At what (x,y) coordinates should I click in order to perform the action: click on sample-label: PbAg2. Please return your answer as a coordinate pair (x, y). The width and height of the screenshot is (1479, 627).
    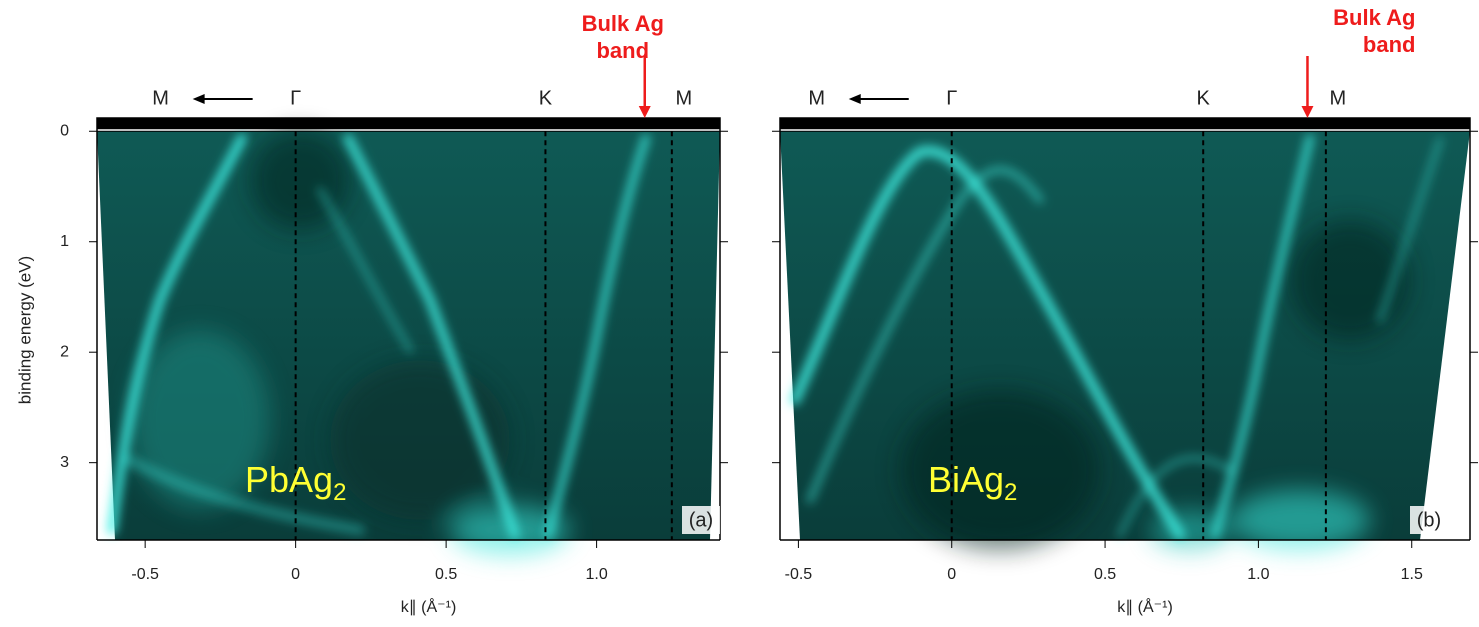
    Looking at the image, I should click on (295, 483).